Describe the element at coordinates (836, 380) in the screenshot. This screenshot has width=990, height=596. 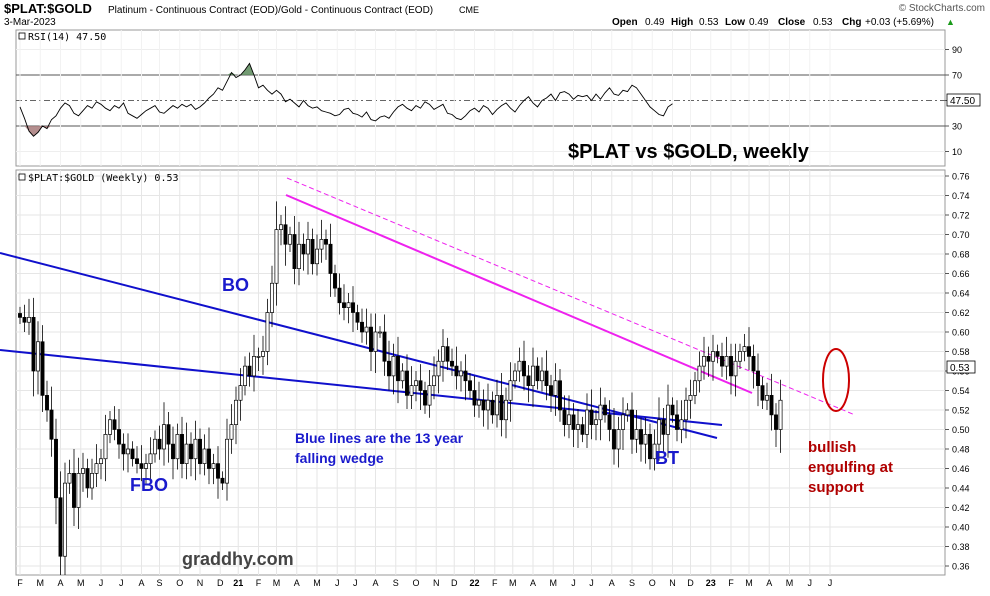
I see `engulfing-highlight-ellipse` at that location.